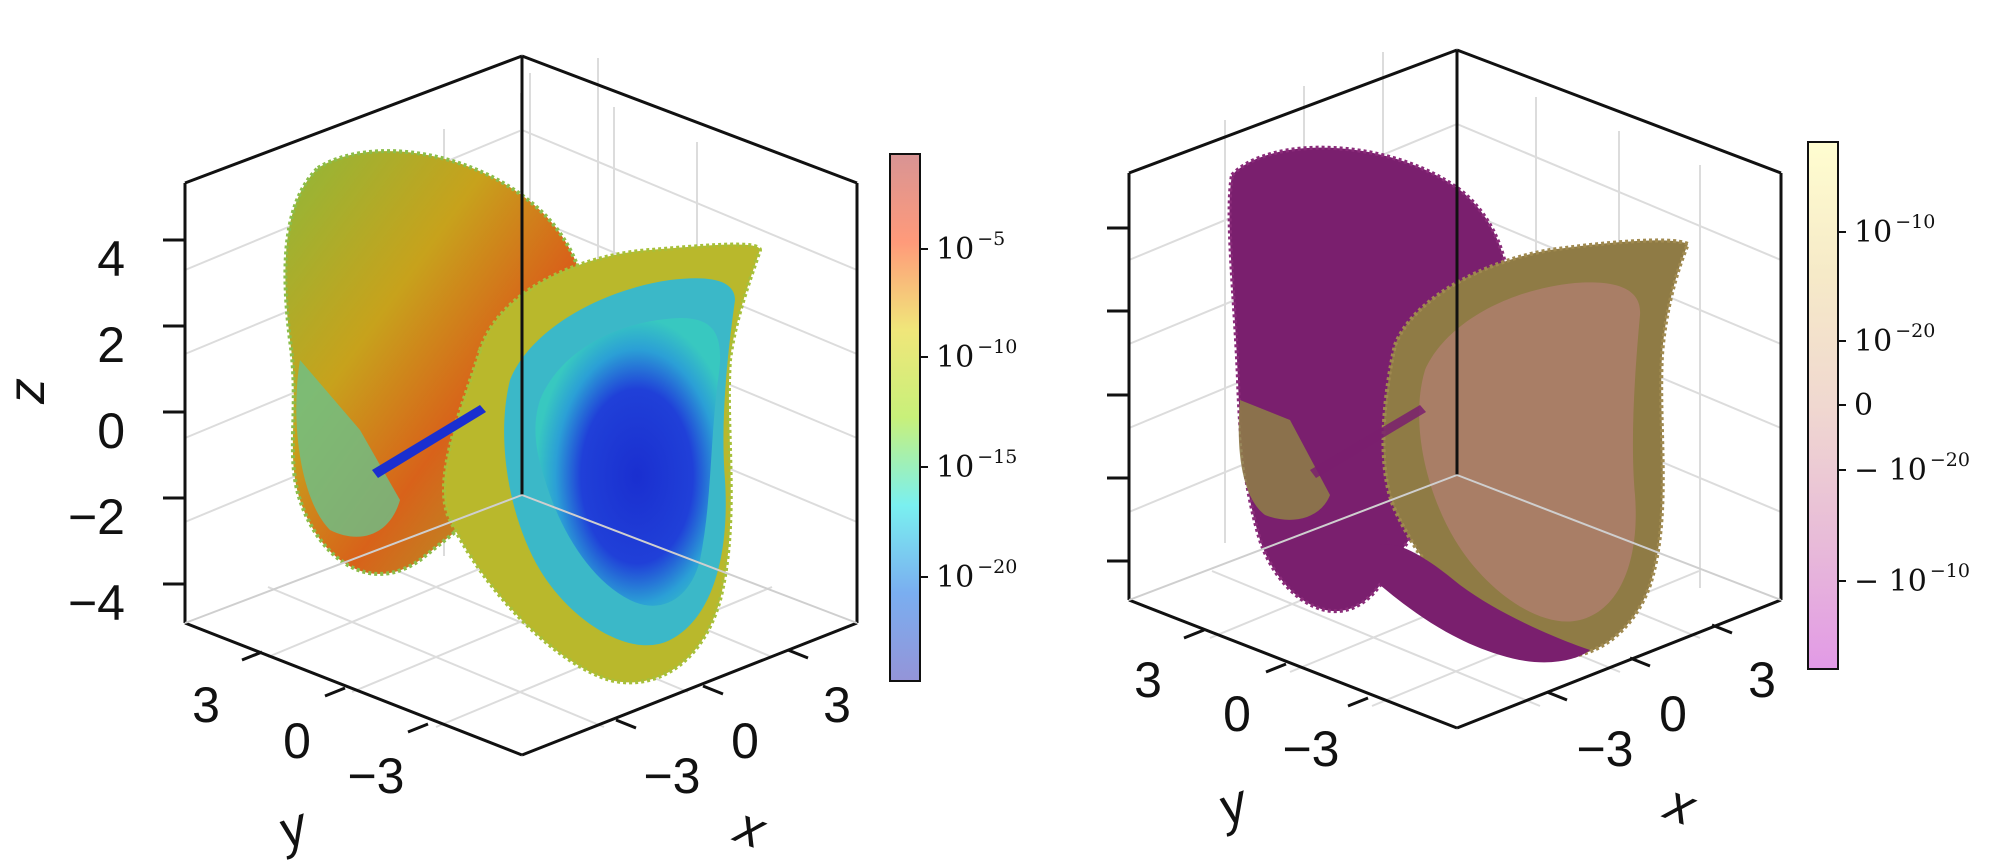  I want to click on z-tick-label: −2, so click(96, 517).